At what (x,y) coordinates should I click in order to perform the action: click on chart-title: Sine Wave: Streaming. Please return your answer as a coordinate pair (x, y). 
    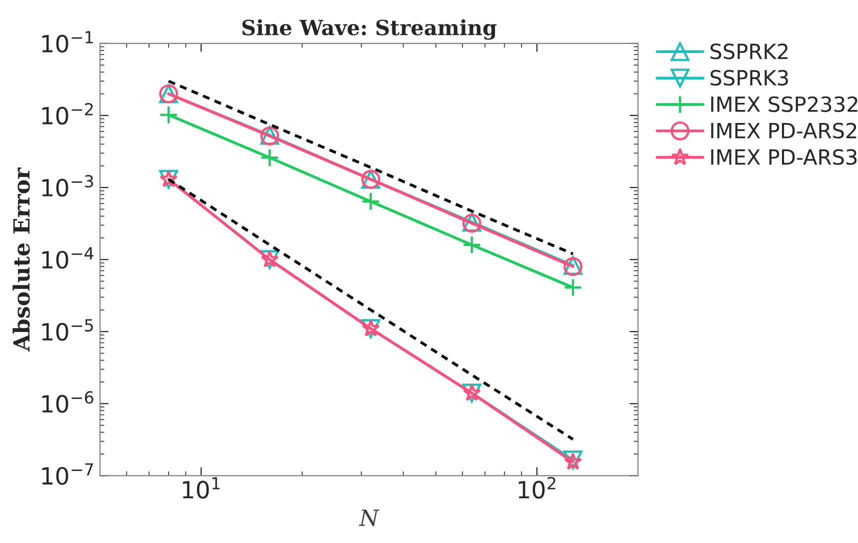
    Looking at the image, I should click on (369, 29).